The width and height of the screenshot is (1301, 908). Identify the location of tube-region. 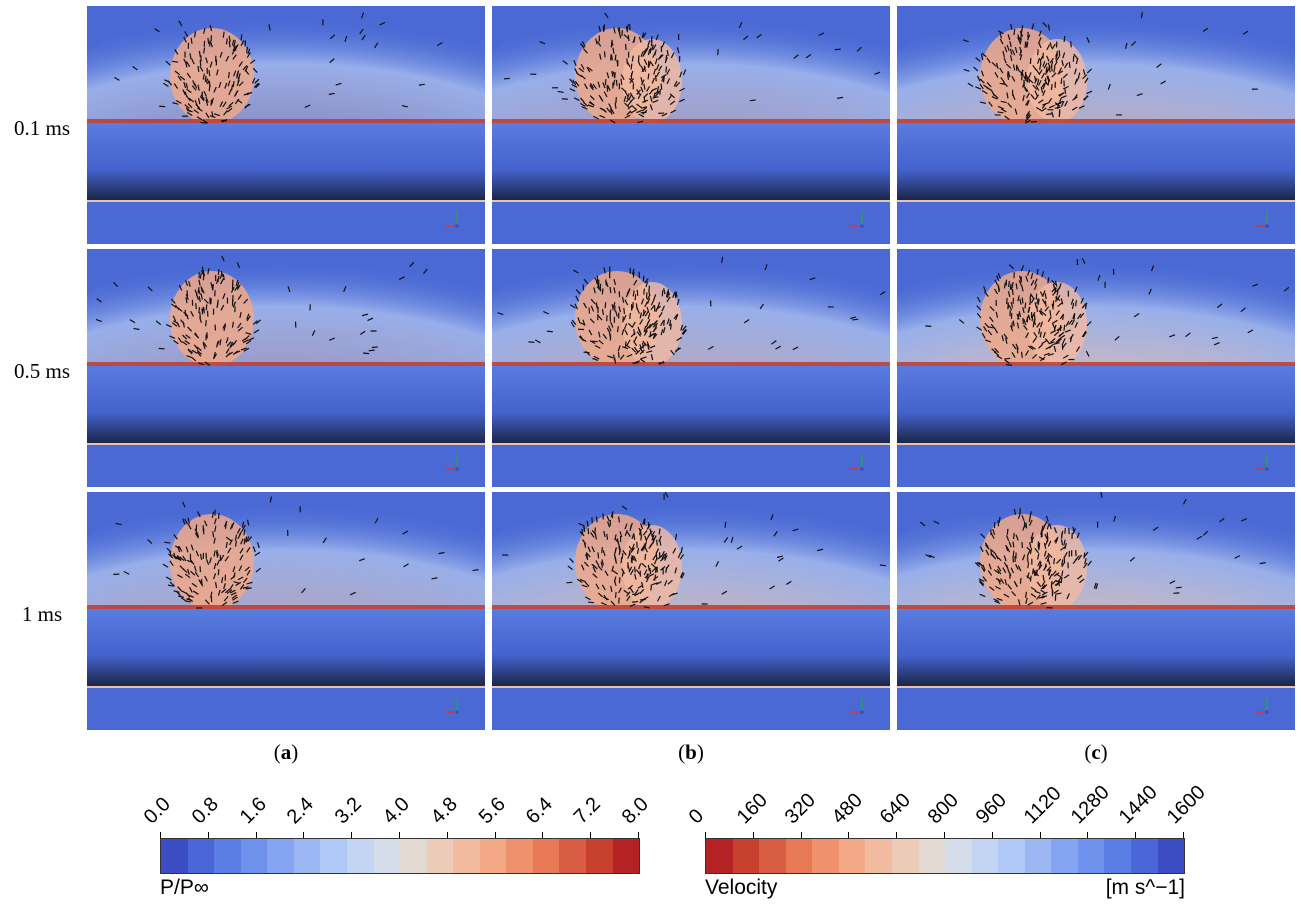
(691, 405).